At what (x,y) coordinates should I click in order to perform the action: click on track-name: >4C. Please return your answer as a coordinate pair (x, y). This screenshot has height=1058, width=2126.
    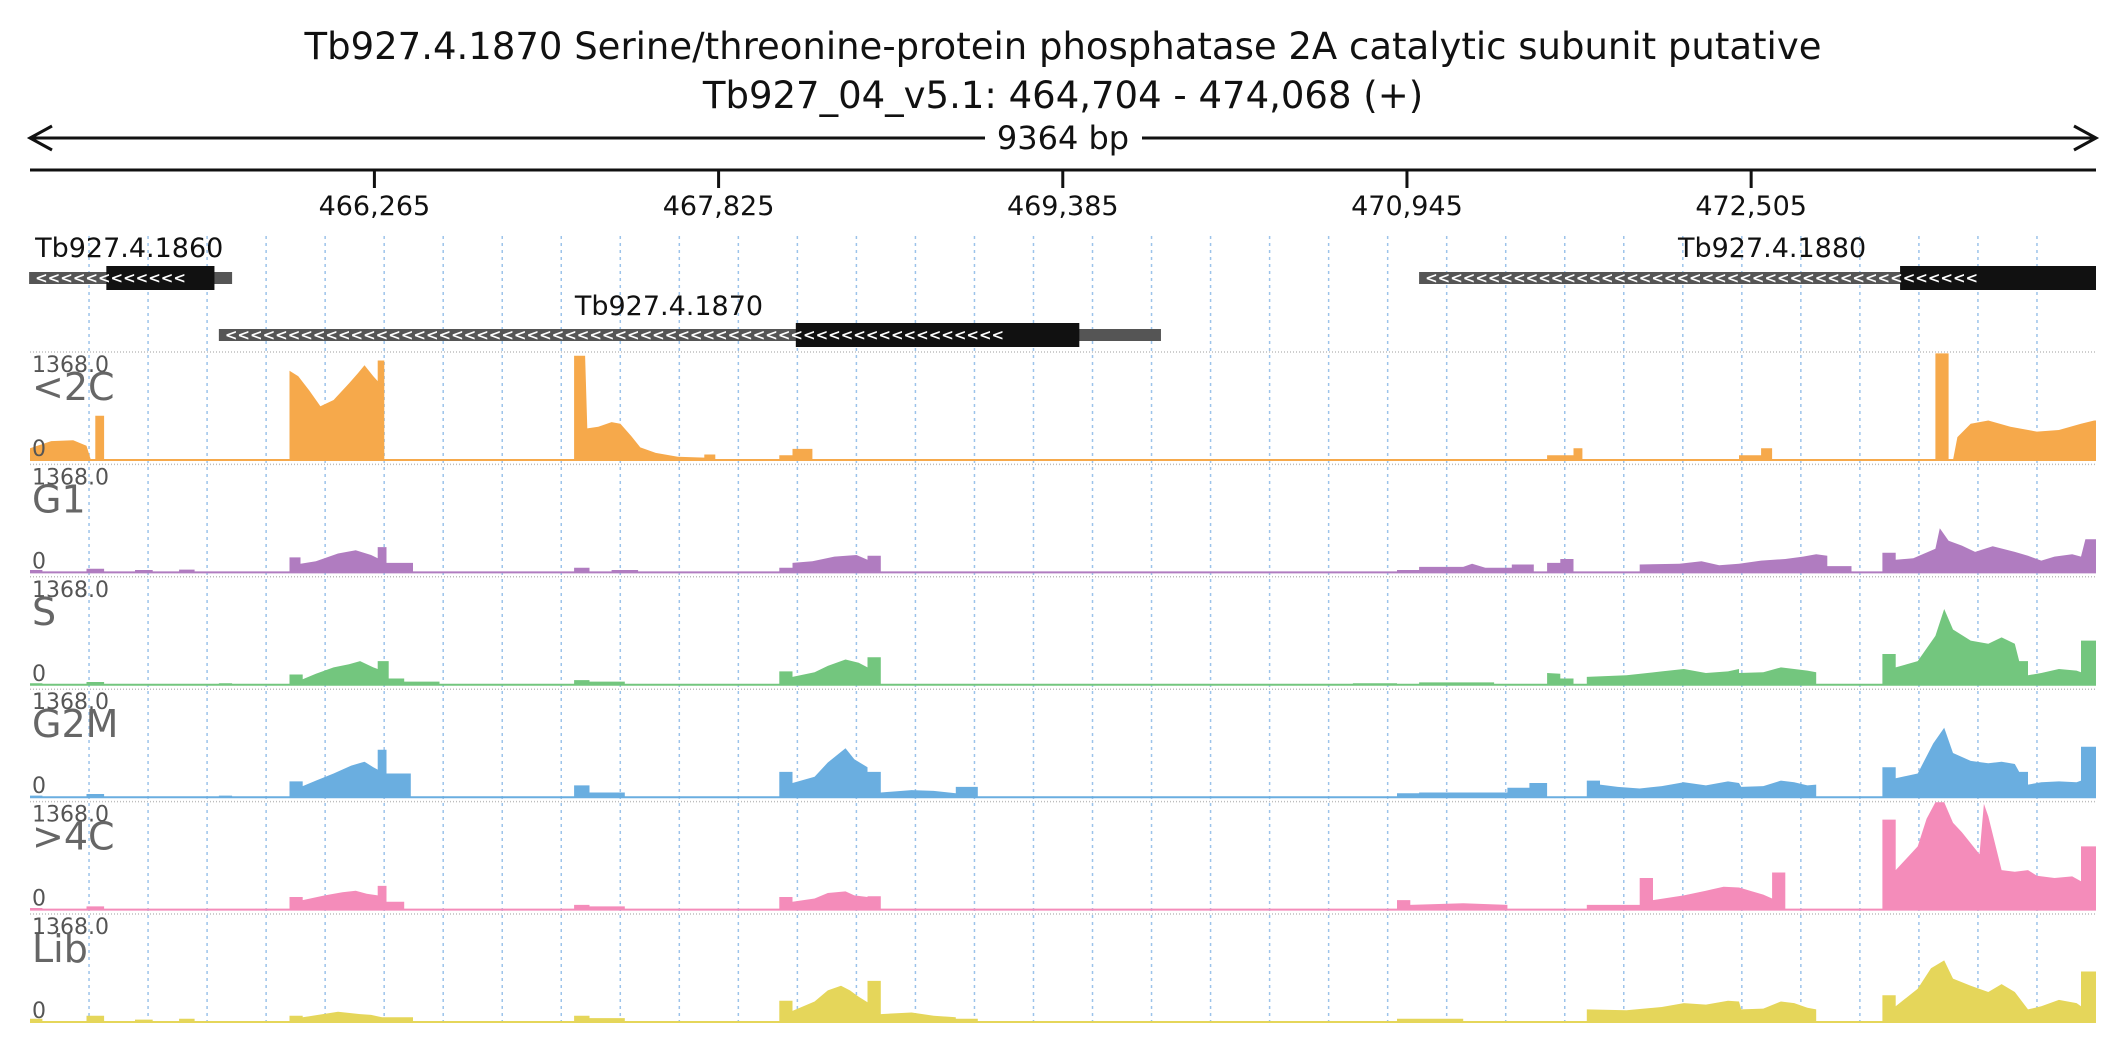
    Looking at the image, I should click on (73, 837).